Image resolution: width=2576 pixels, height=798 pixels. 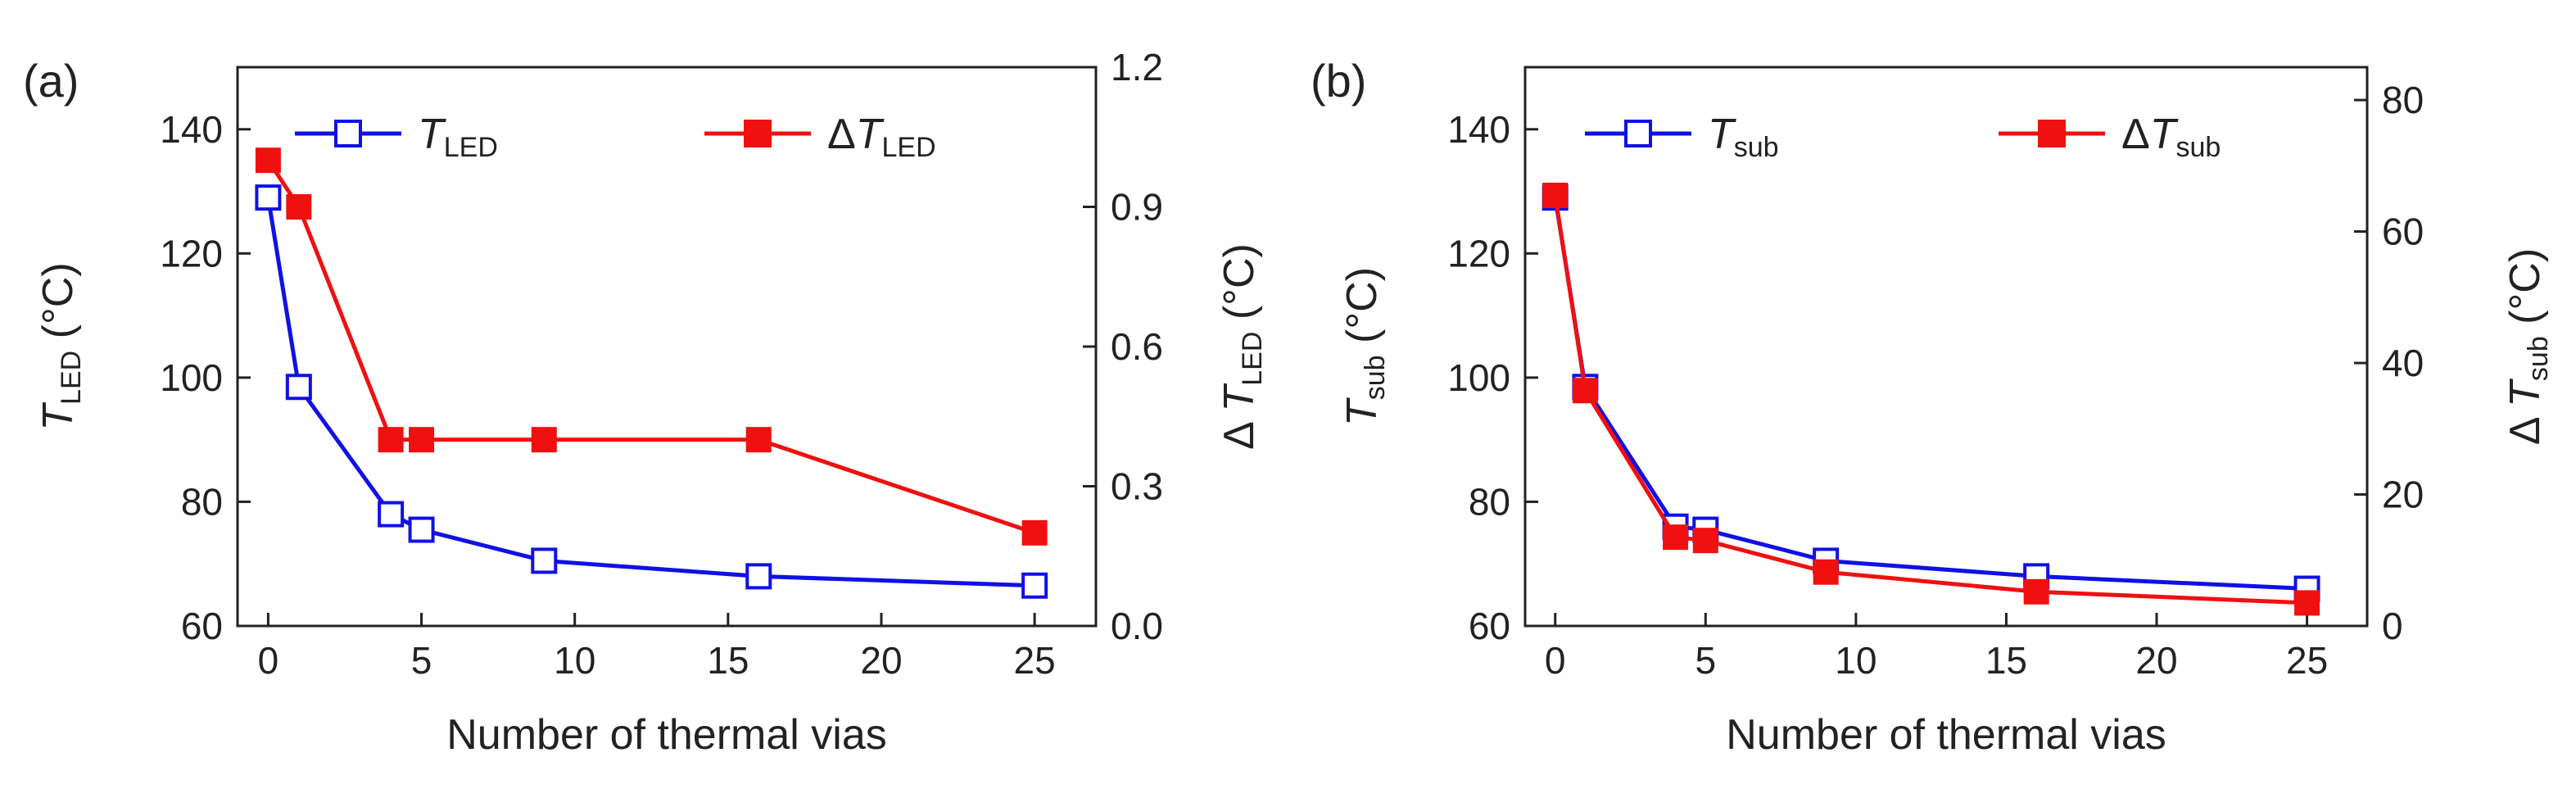 I want to click on legend-entry-deltaT: ΔTLED, so click(x=820, y=137).